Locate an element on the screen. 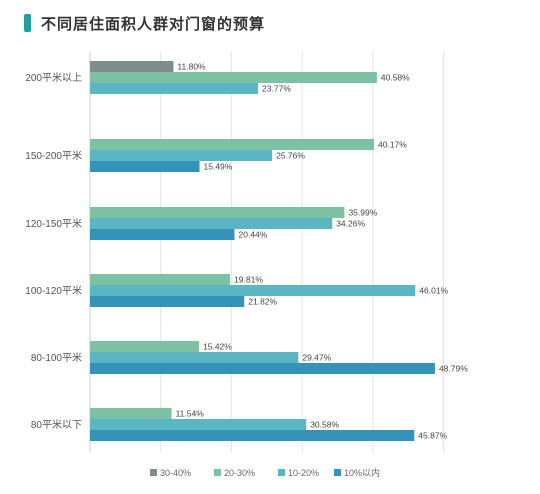 The width and height of the screenshot is (540, 494). category-tick-label: 80-100平米 is located at coordinates (56, 357).